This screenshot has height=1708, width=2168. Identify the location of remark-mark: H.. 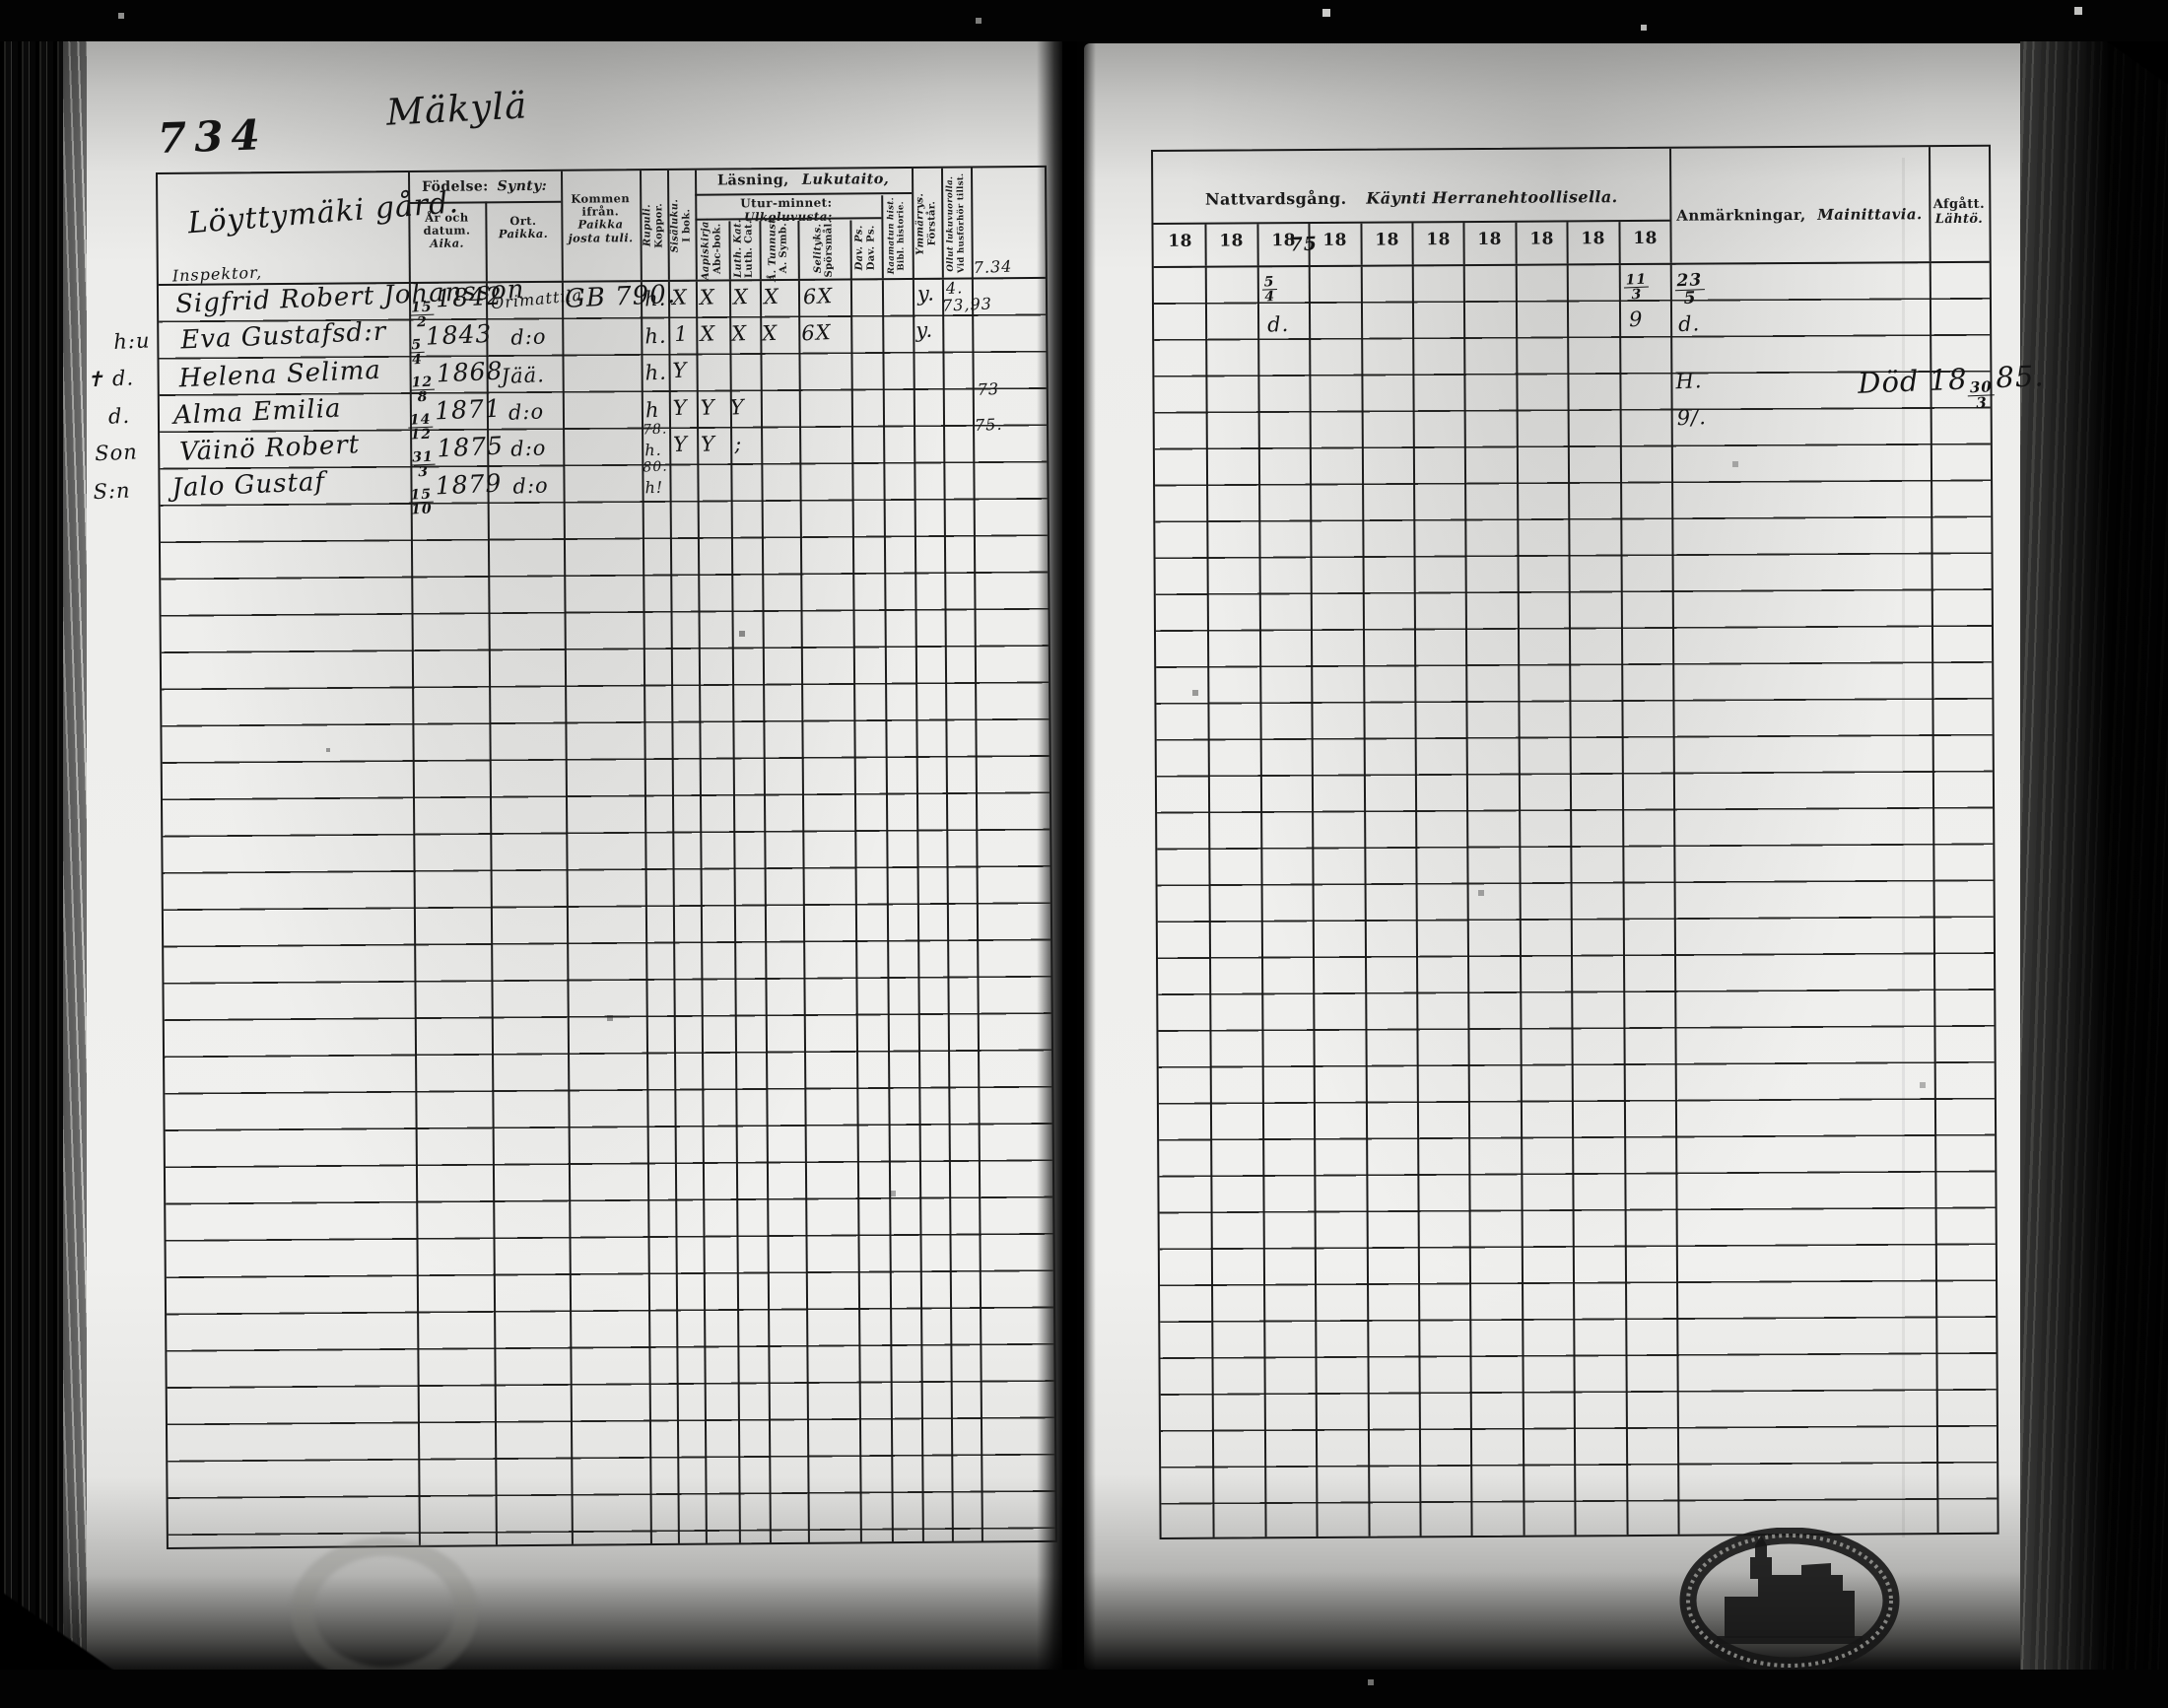
(1688, 381).